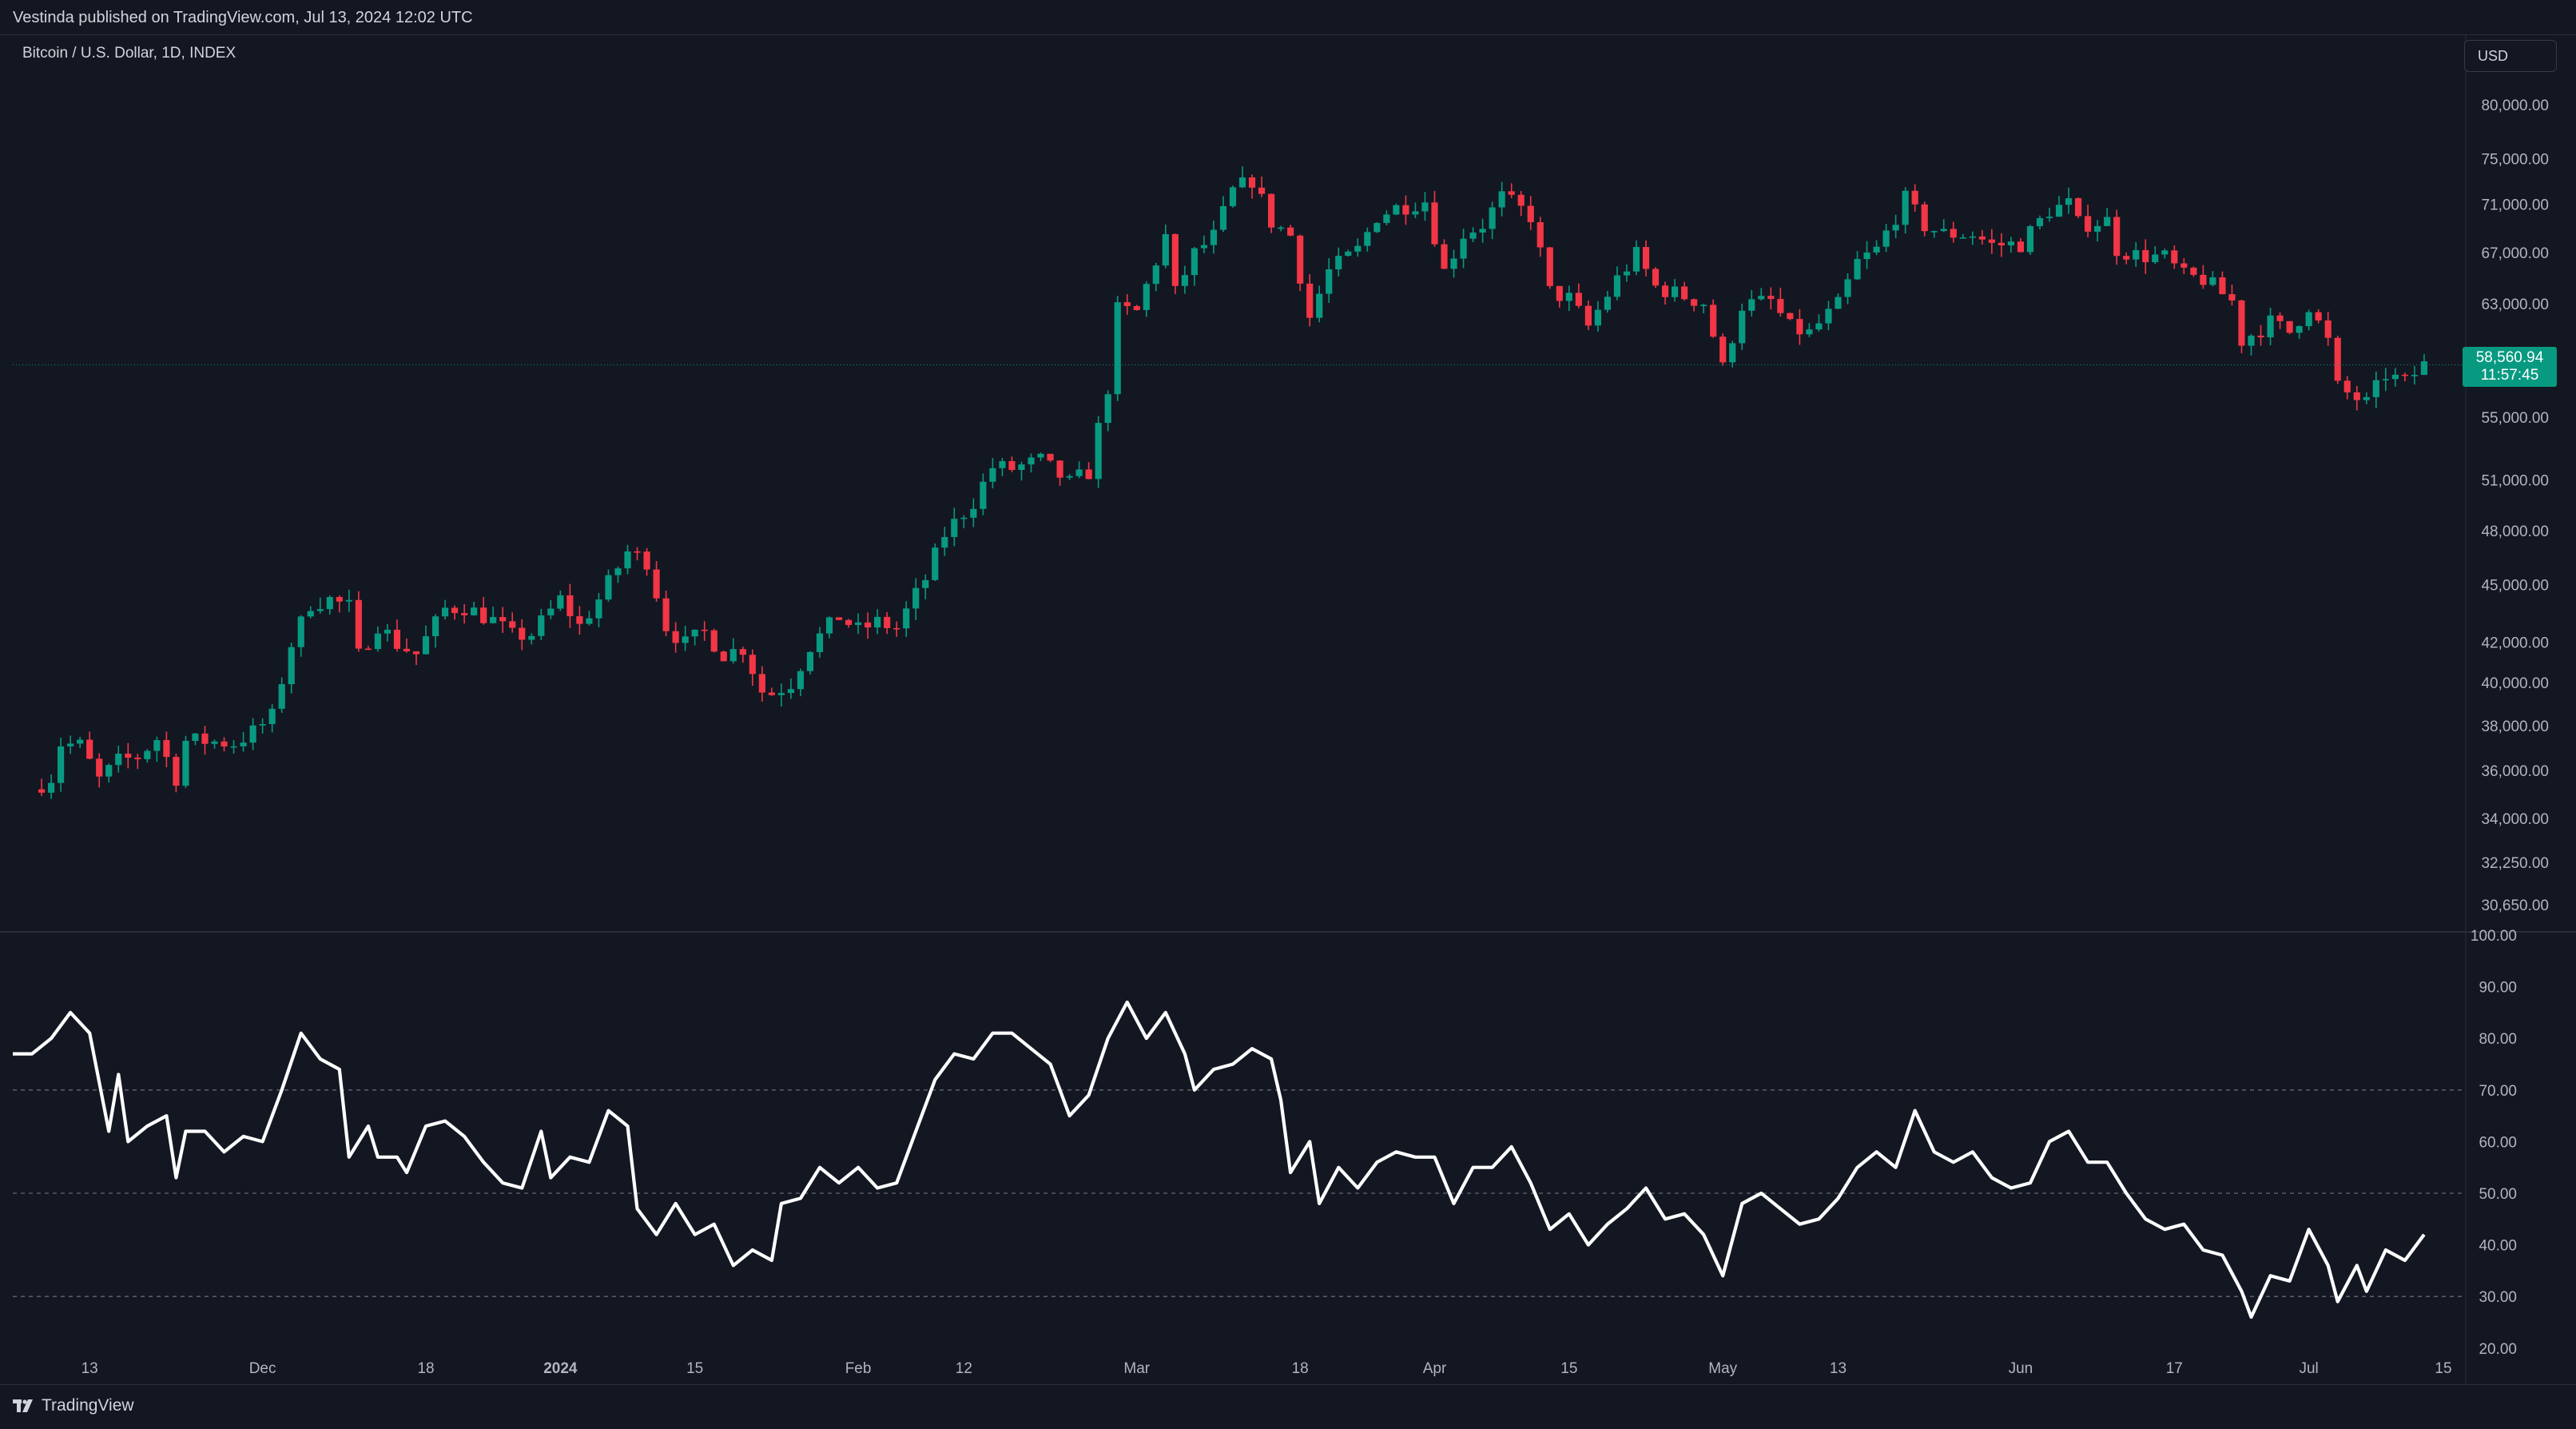  What do you see at coordinates (2515, 159) in the screenshot?
I see `price-tick-label: 75,000.00` at bounding box center [2515, 159].